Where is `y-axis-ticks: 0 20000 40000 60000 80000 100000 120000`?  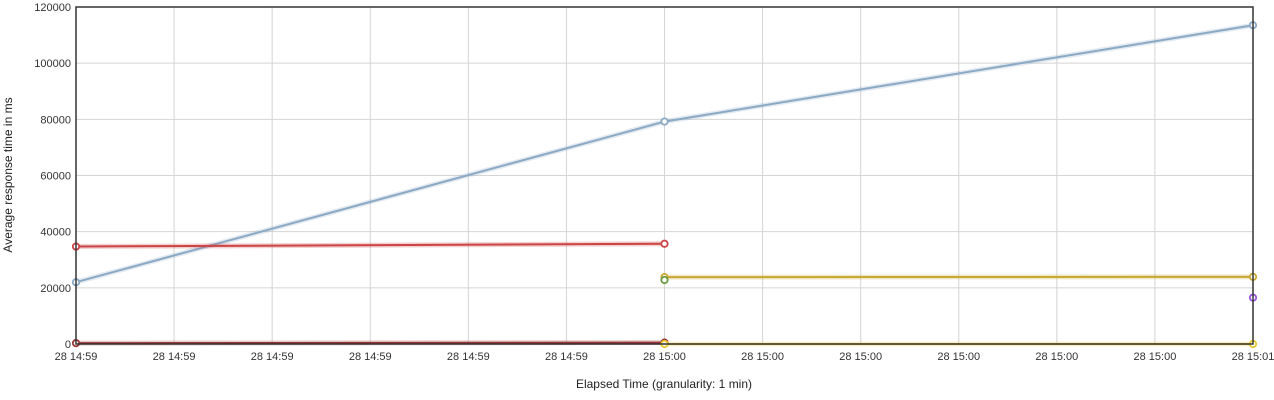
y-axis-ticks: 0 20000 40000 60000 80000 100000 120000 is located at coordinates (52, 176).